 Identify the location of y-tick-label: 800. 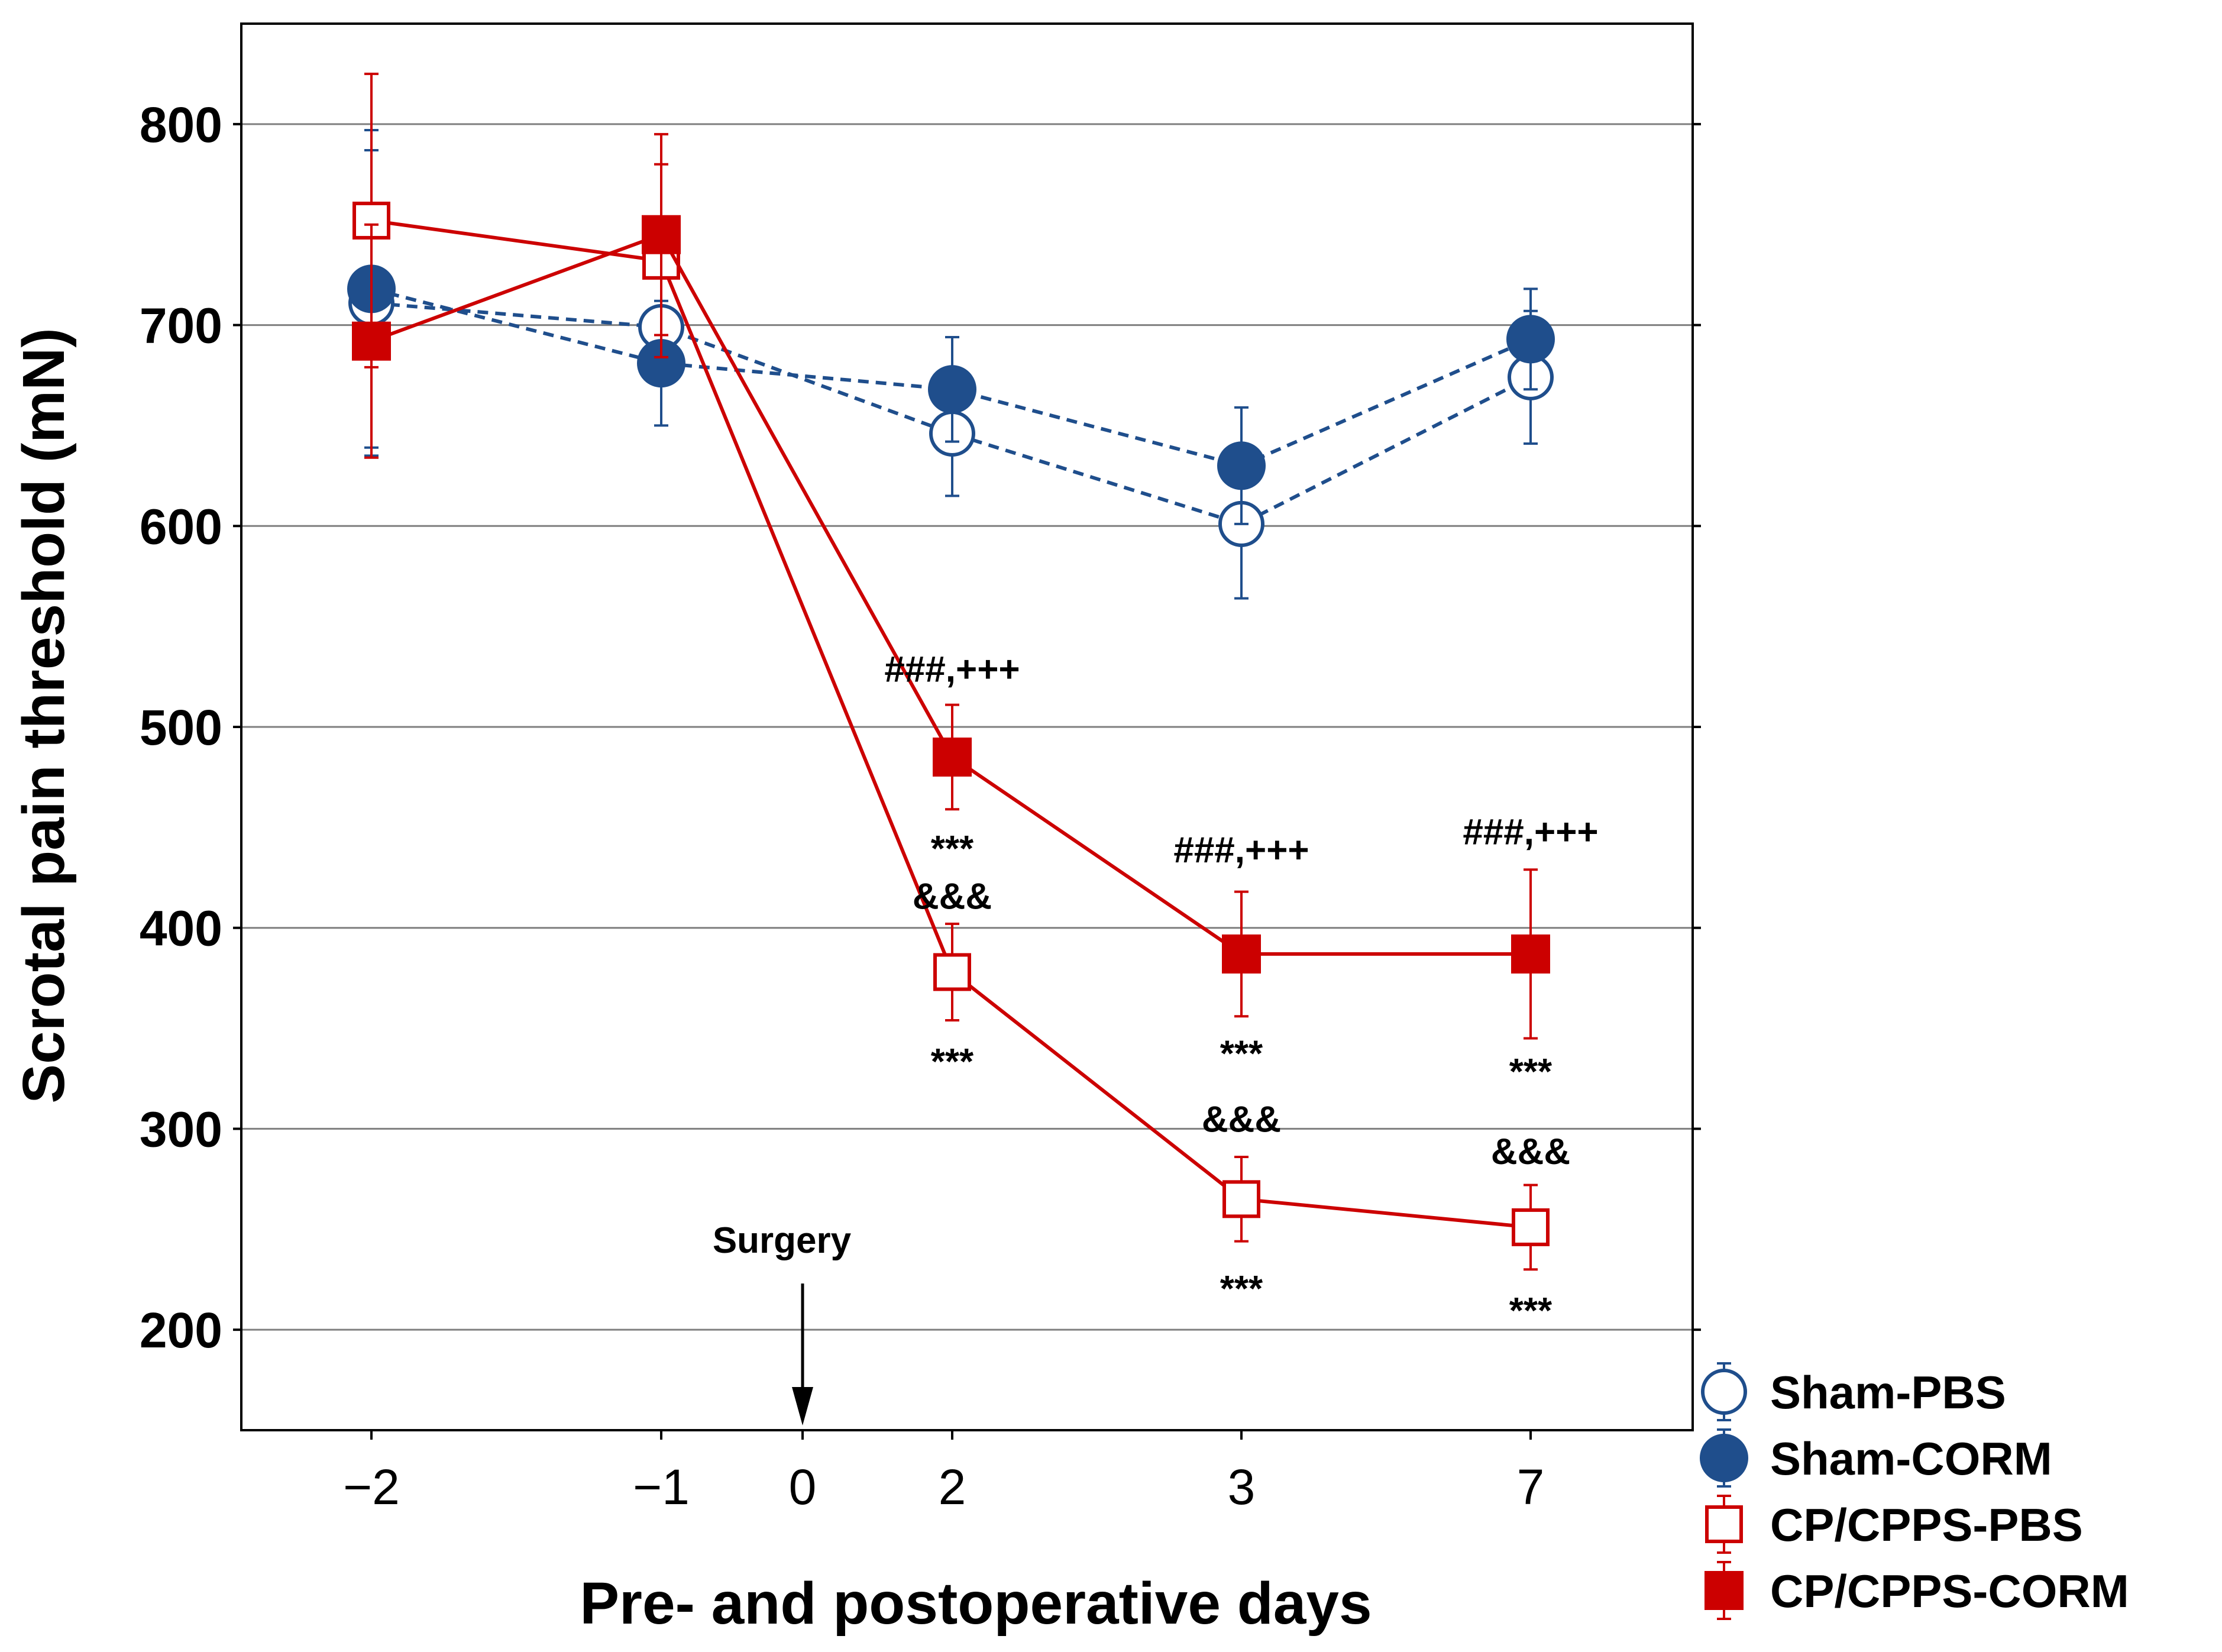
(181, 125).